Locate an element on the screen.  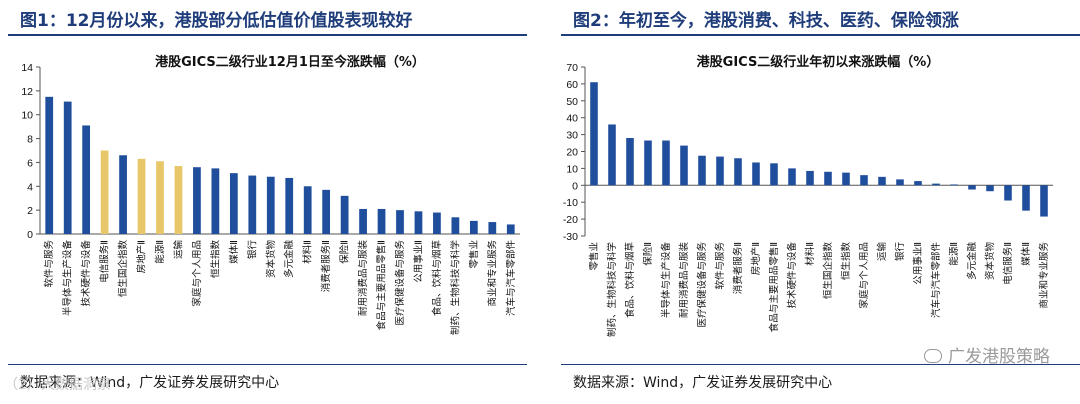
figure-1-category-label: 材料Ⅱ is located at coordinates (308, 252).